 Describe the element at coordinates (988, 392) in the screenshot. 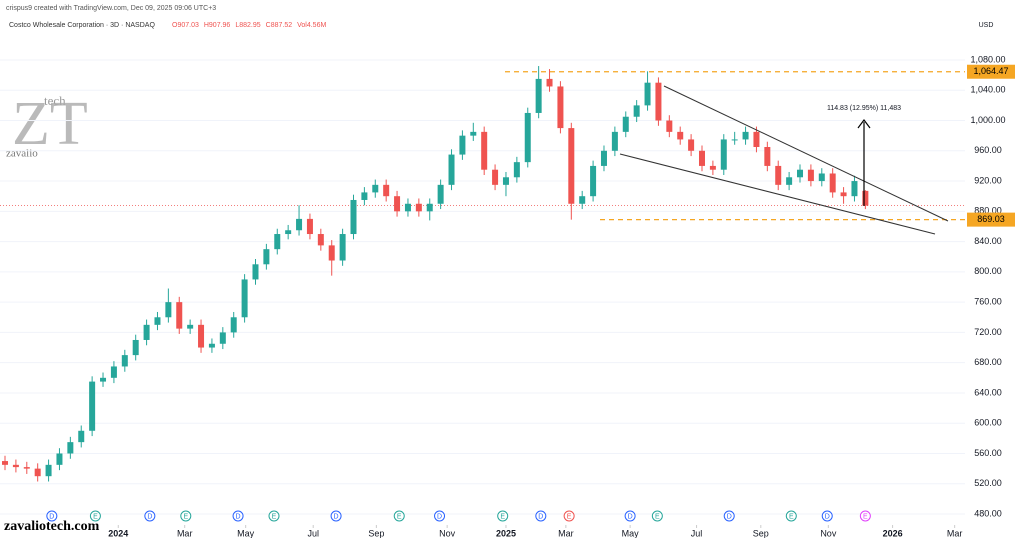

I see `y-tick-label: 640.00` at that location.